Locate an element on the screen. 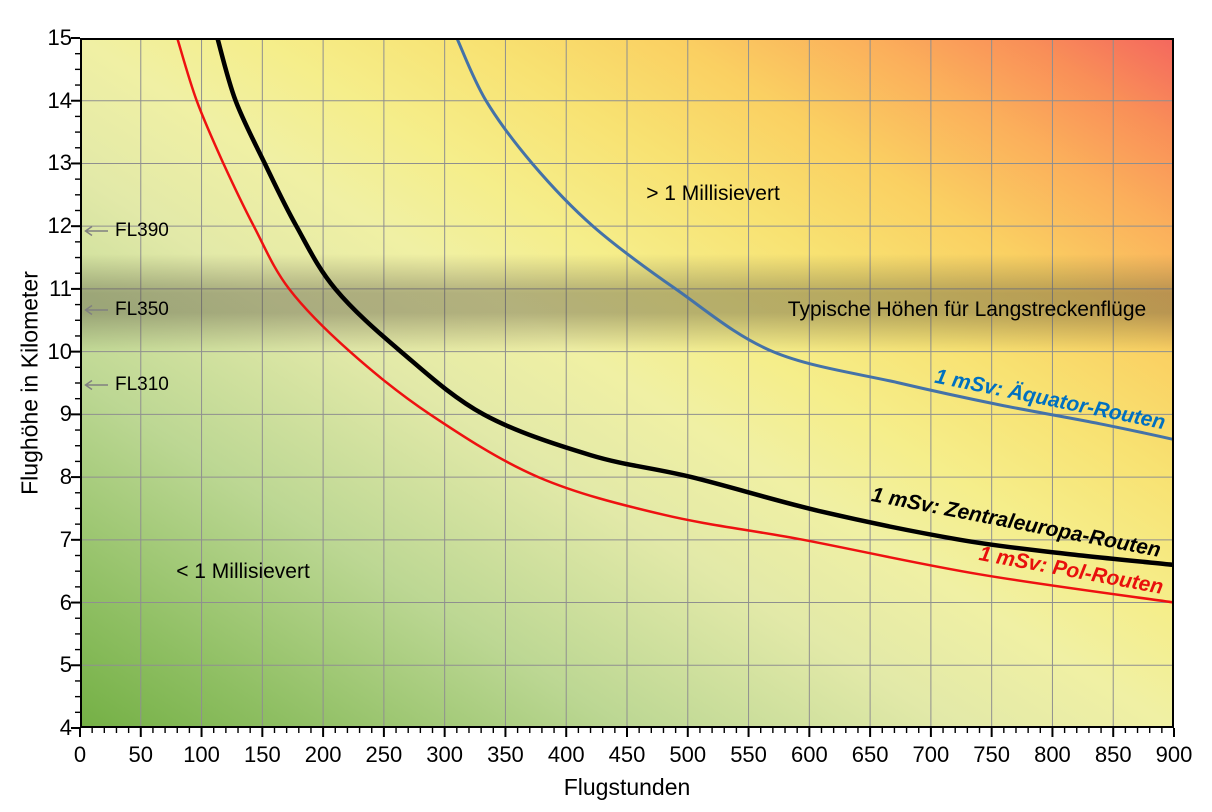 The image size is (1212, 812). y-tick-label: 14 is located at coordinates (59, 100).